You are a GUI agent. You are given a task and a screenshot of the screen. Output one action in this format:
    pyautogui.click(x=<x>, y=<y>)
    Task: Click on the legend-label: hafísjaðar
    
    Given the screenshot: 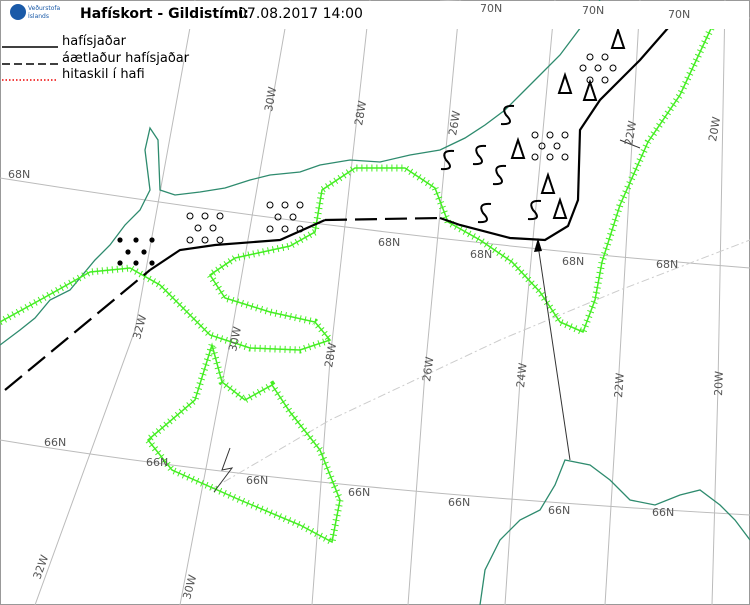 What is the action you would take?
    pyautogui.click(x=94, y=41)
    